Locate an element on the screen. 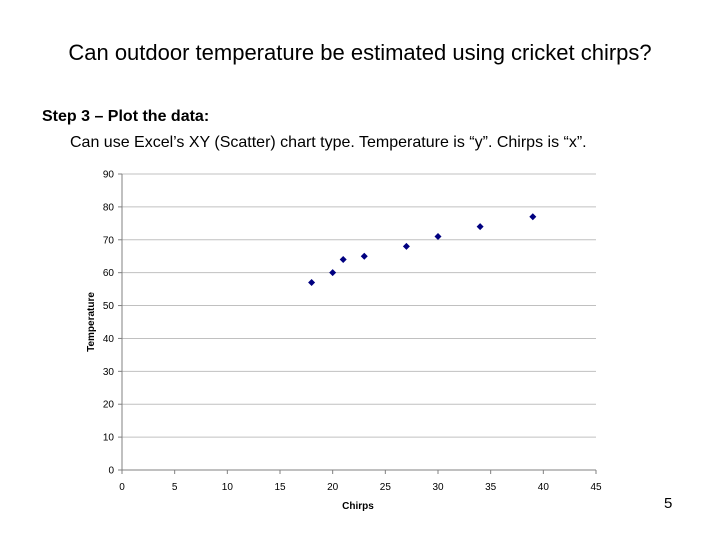  y-axis-label: Temperature is located at coordinates (91, 322).